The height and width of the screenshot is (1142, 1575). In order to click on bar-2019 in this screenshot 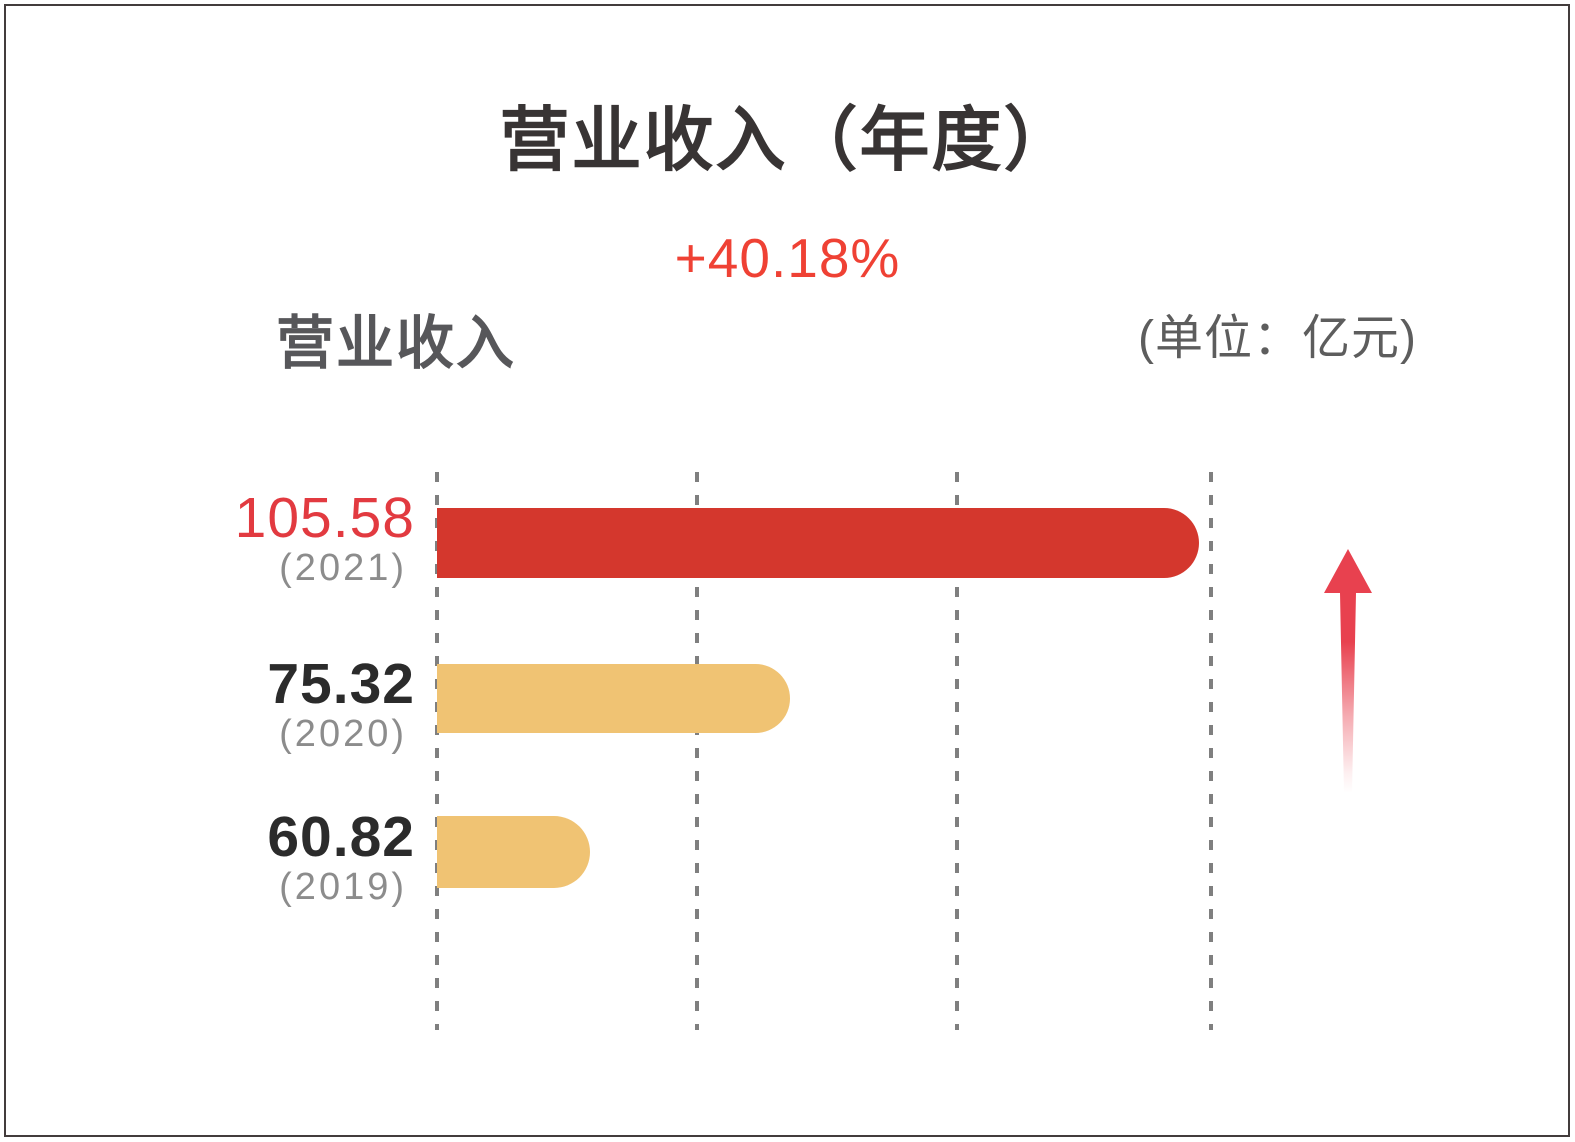, I will do `click(513, 852)`.